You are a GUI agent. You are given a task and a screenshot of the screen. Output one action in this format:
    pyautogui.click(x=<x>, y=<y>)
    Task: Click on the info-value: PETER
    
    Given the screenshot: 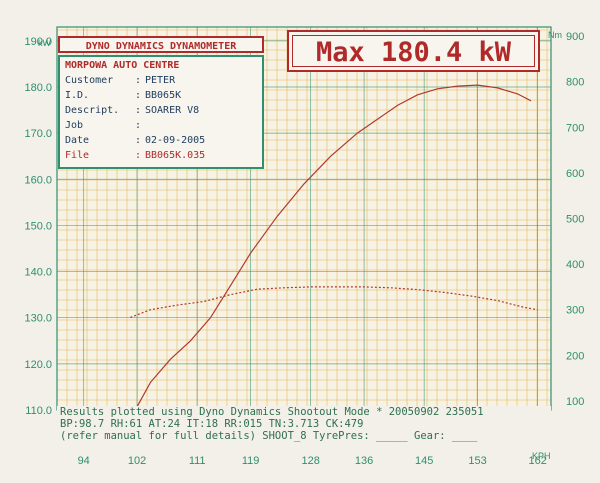 What is the action you would take?
    pyautogui.click(x=160, y=80)
    